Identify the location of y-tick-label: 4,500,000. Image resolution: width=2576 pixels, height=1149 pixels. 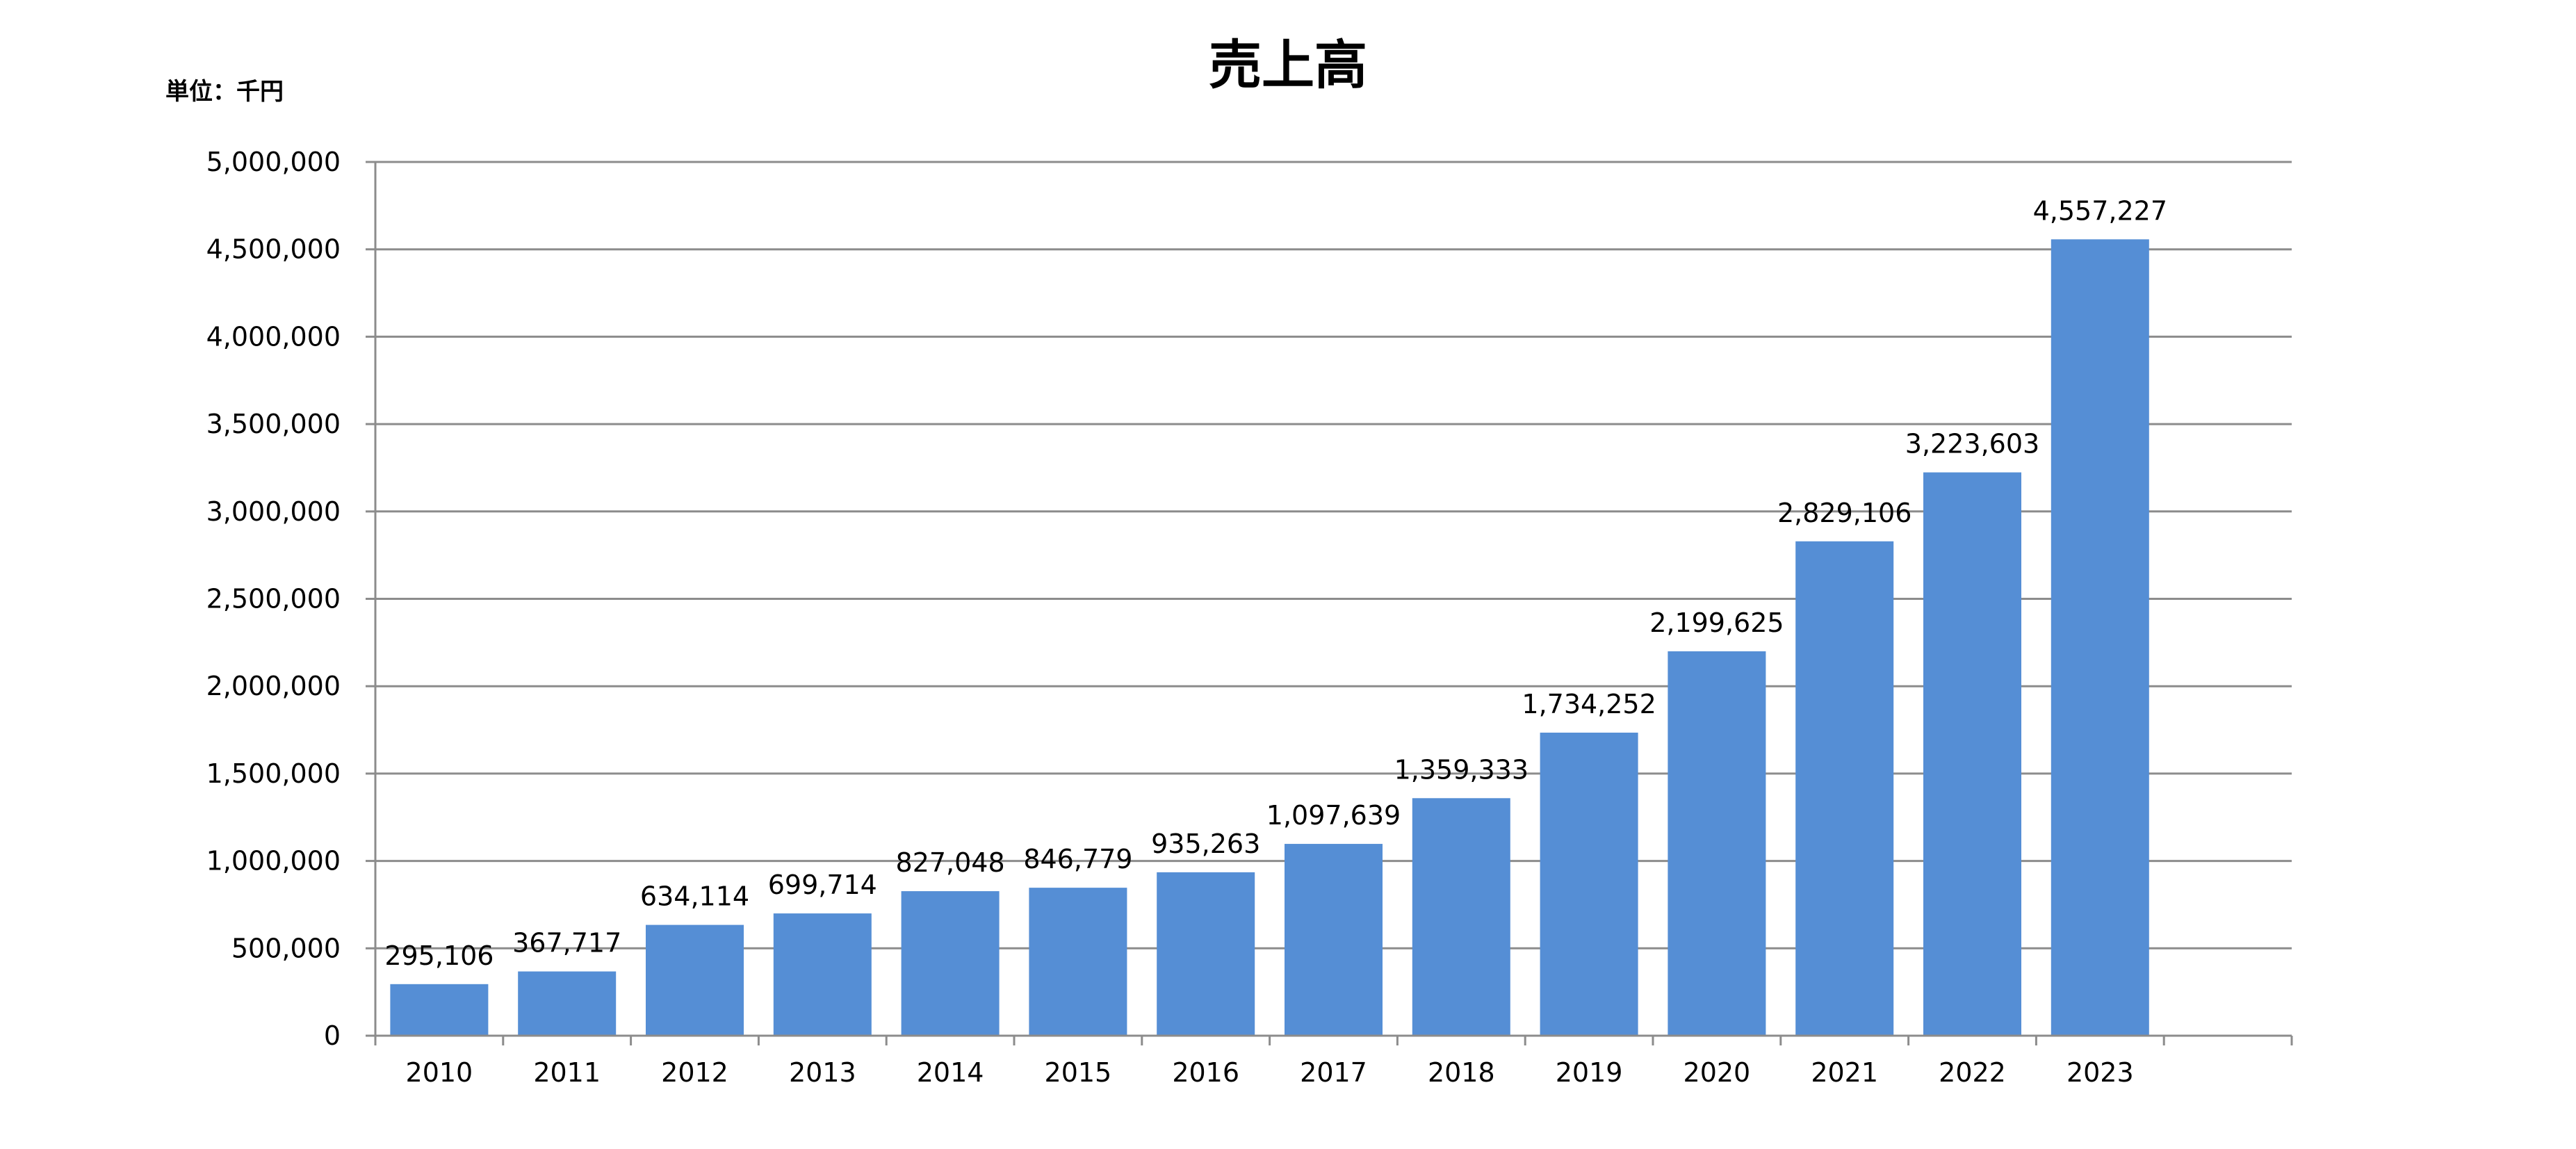
(273, 249).